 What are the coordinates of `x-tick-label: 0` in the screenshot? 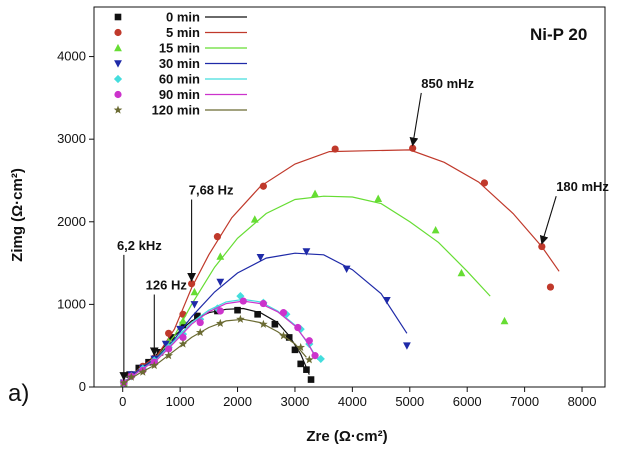 It's located at (122, 401).